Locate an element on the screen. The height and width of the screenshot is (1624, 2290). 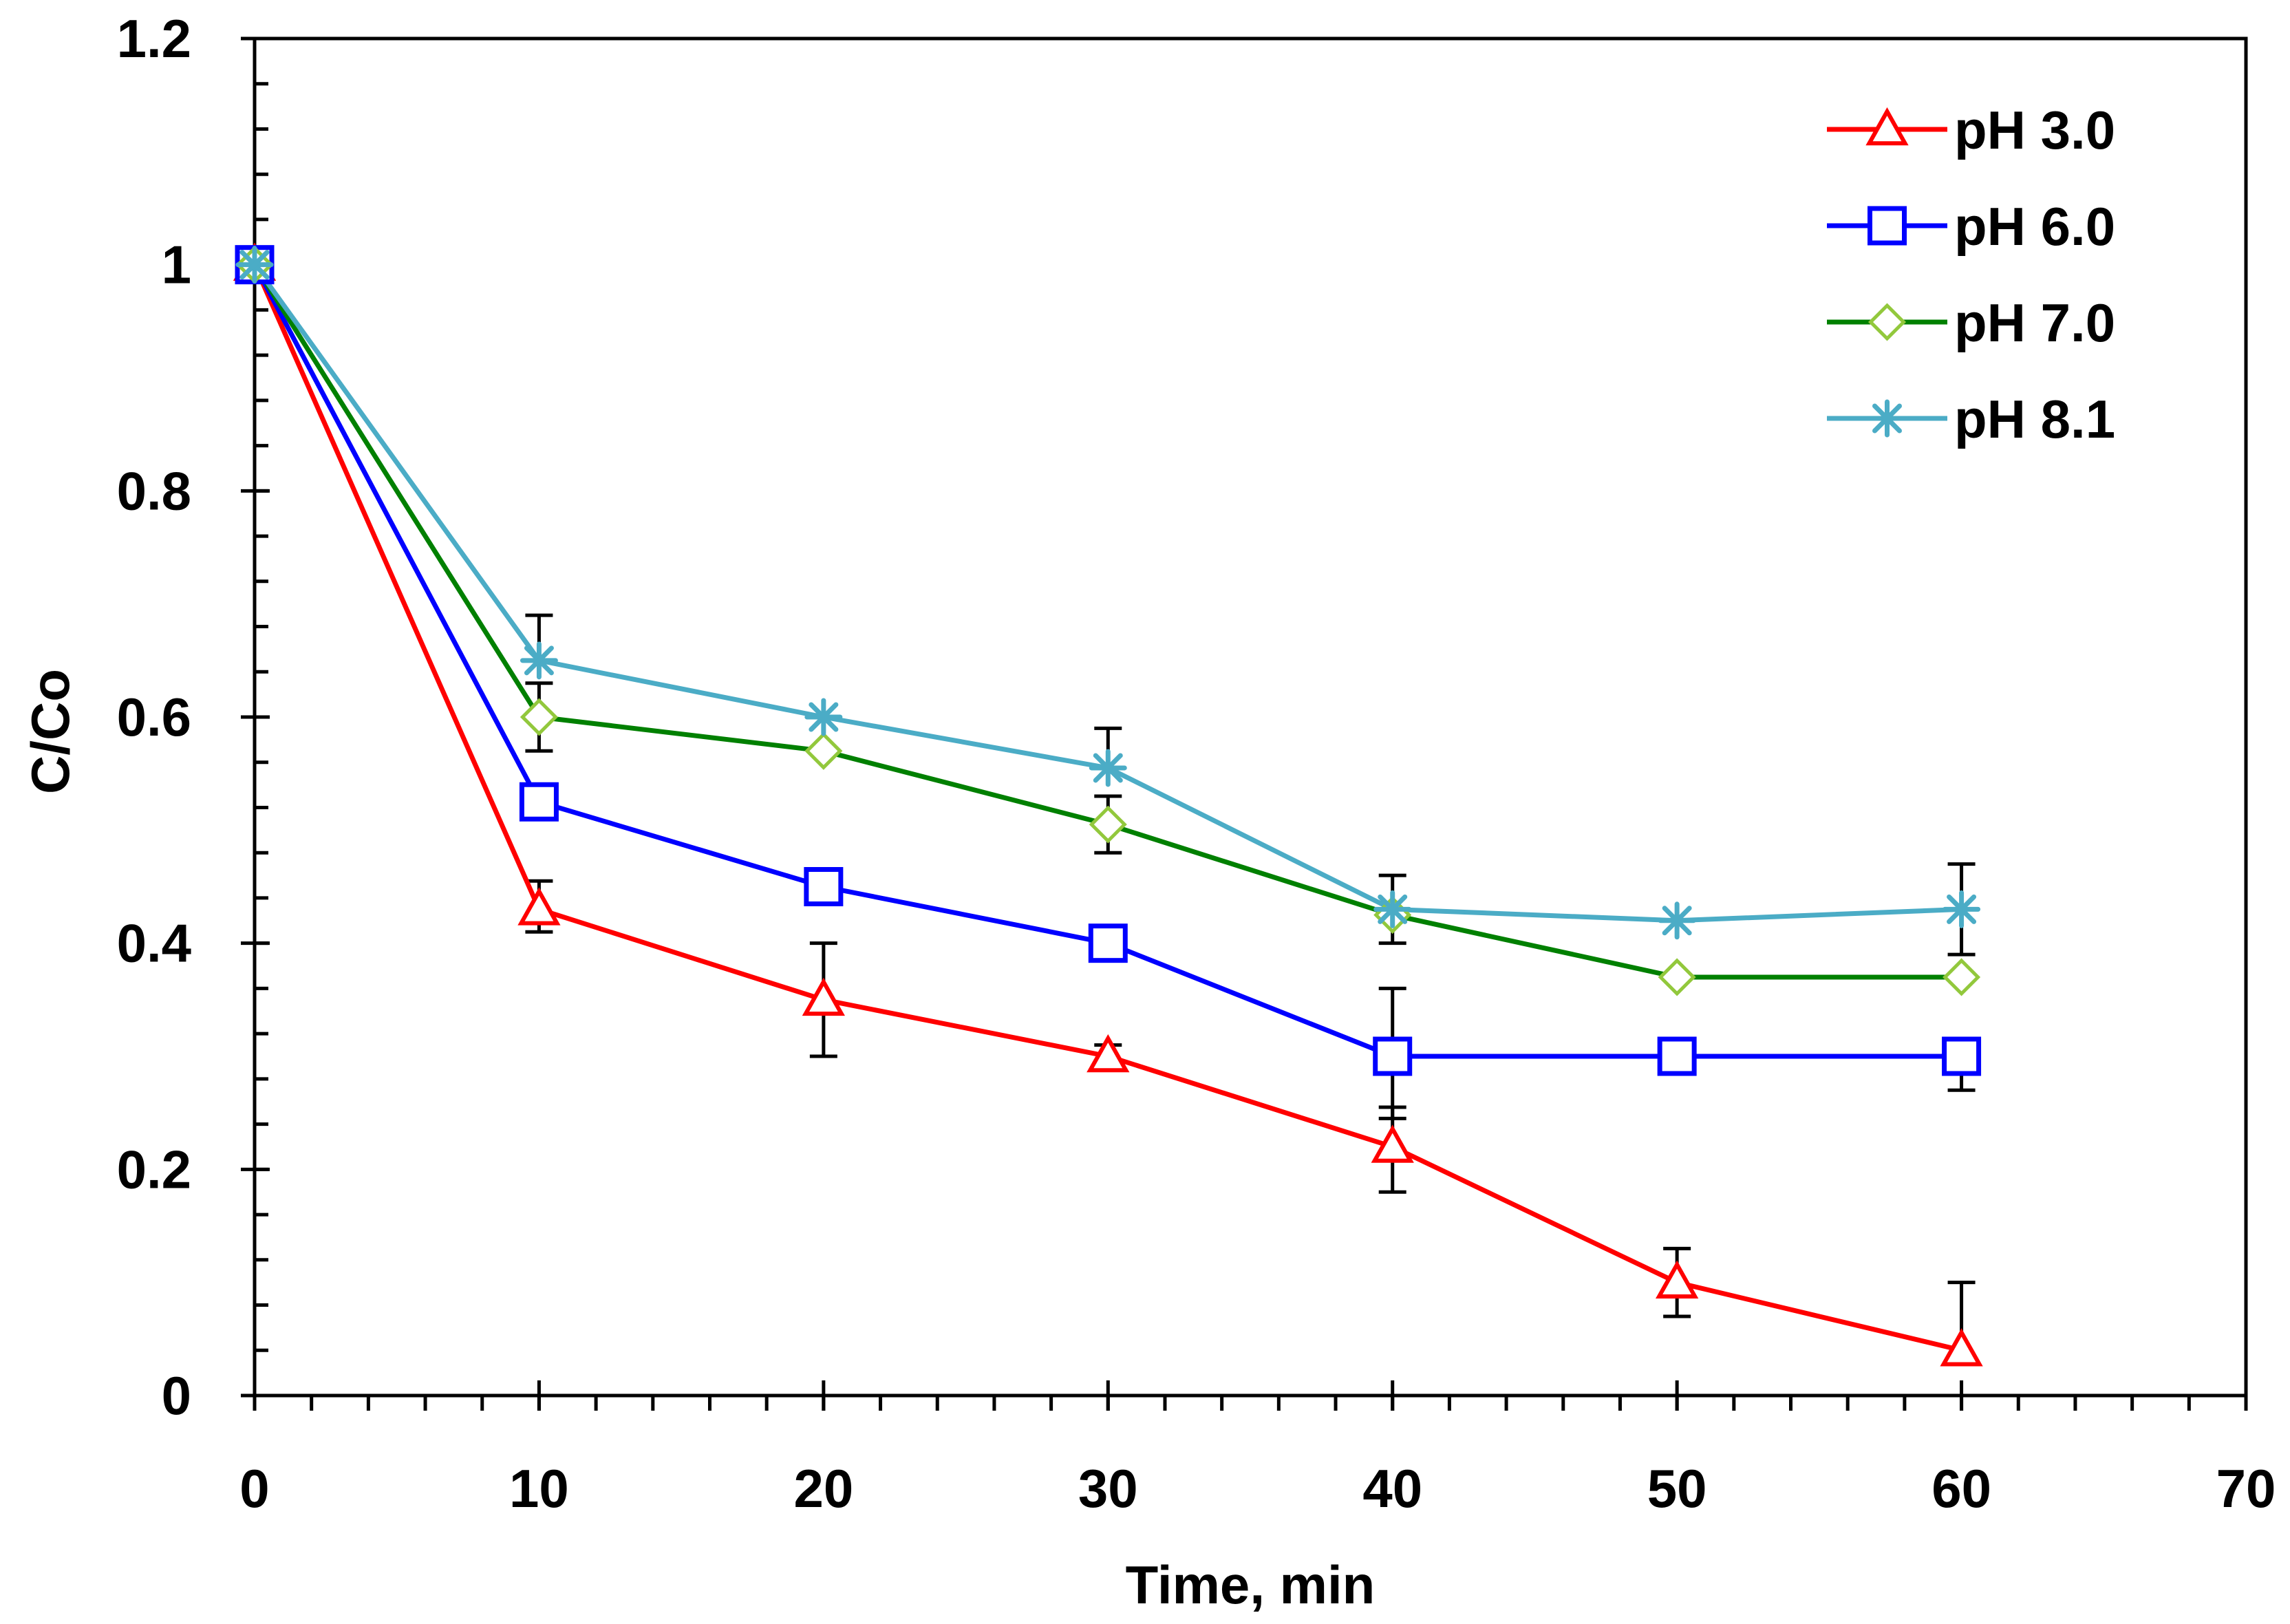
x-tick-label: 0 is located at coordinates (254, 1488).